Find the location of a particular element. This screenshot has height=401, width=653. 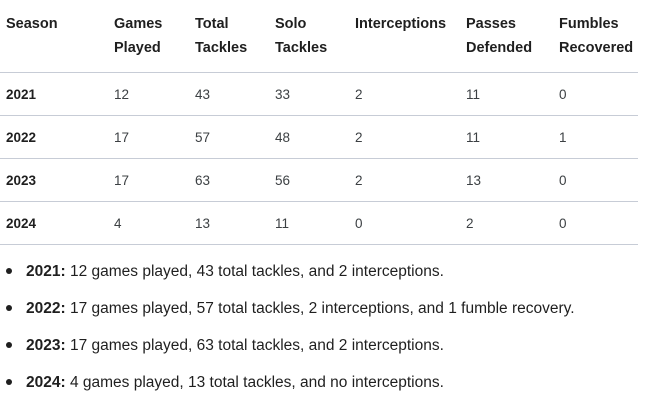

interceptions-cell: 0 is located at coordinates (404, 223).